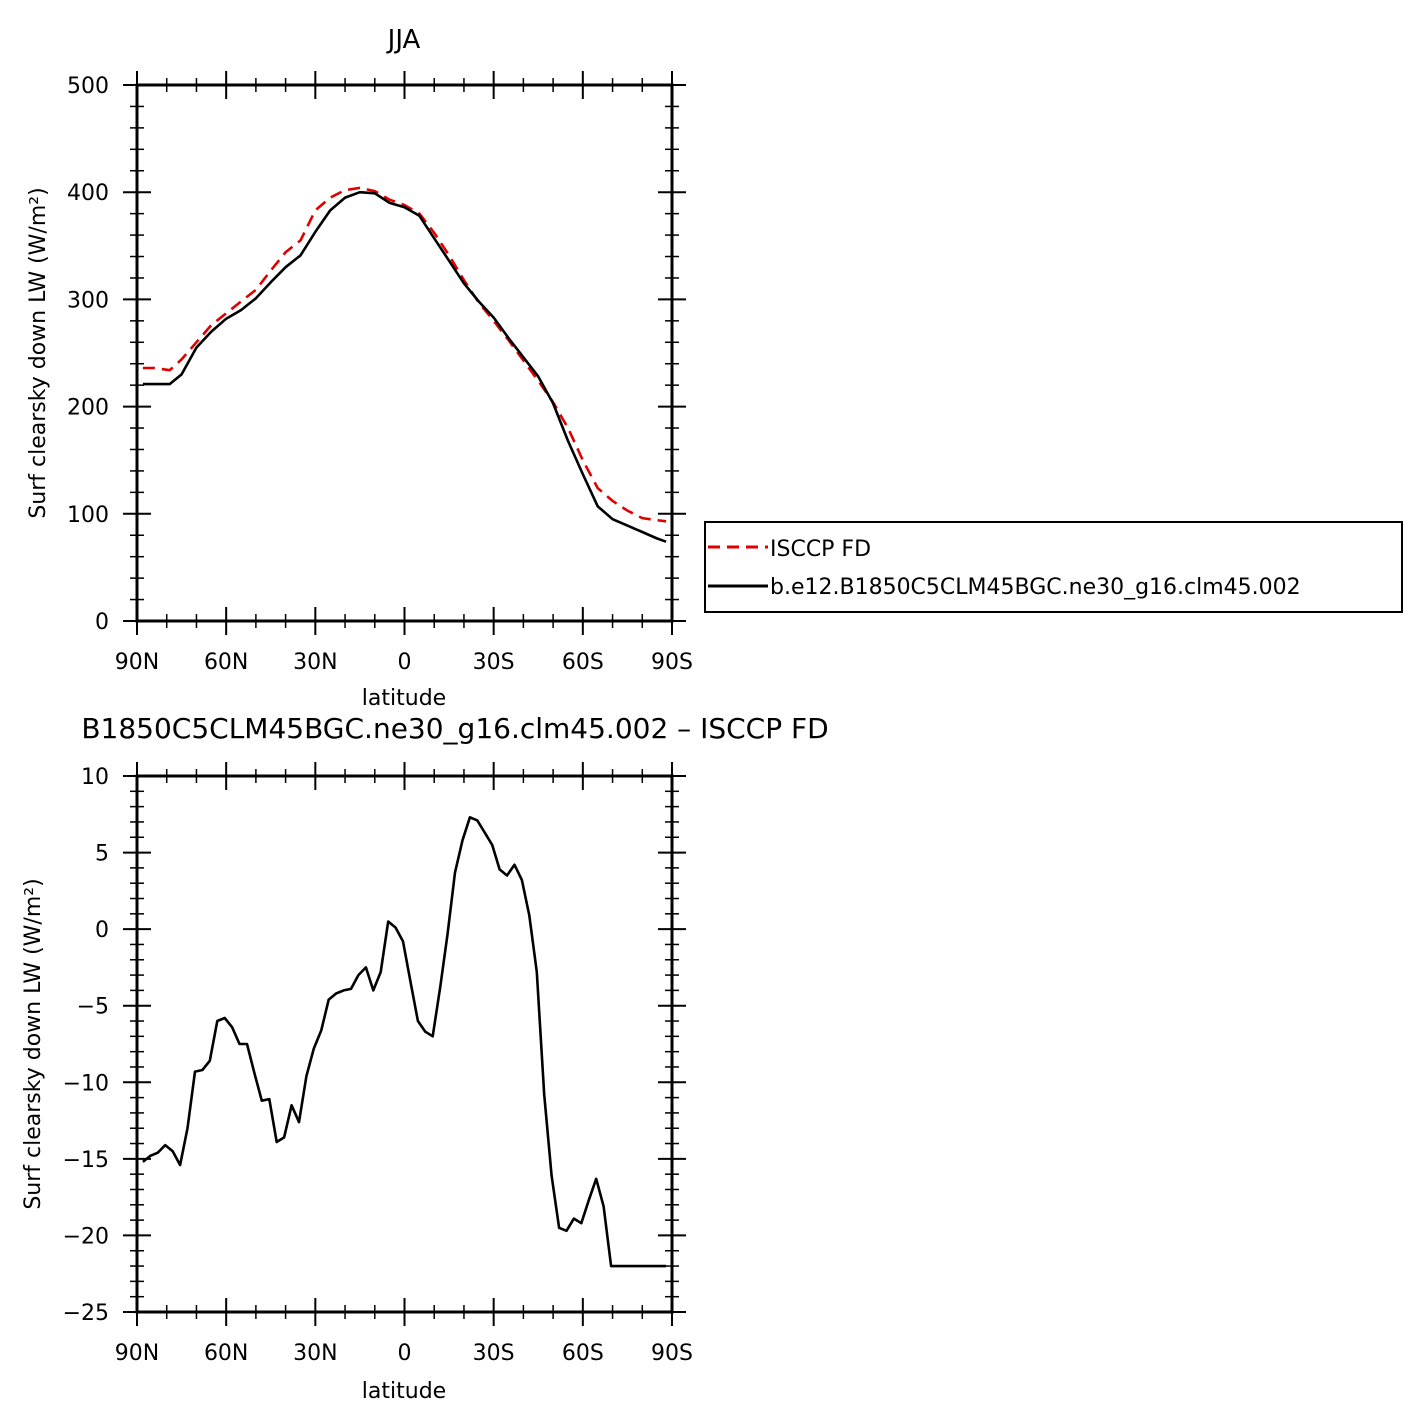 The image size is (1422, 1425). Describe the element at coordinates (93, 1007) in the screenshot. I see `y-tick-label: −5` at that location.